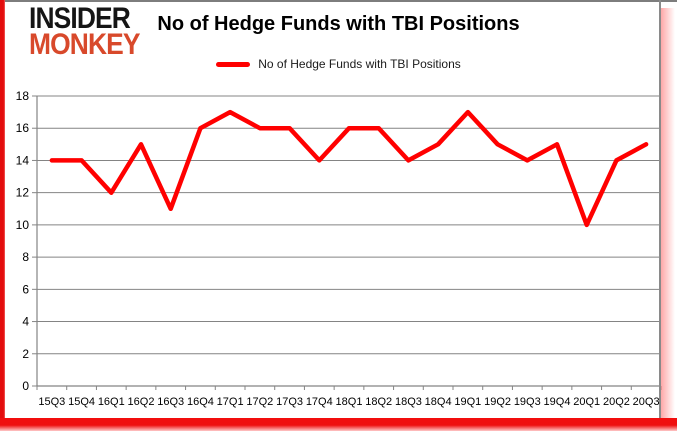 This screenshot has height=431, width=677. Describe the element at coordinates (646, 402) in the screenshot. I see `x-tick-label: 20Q3` at that location.